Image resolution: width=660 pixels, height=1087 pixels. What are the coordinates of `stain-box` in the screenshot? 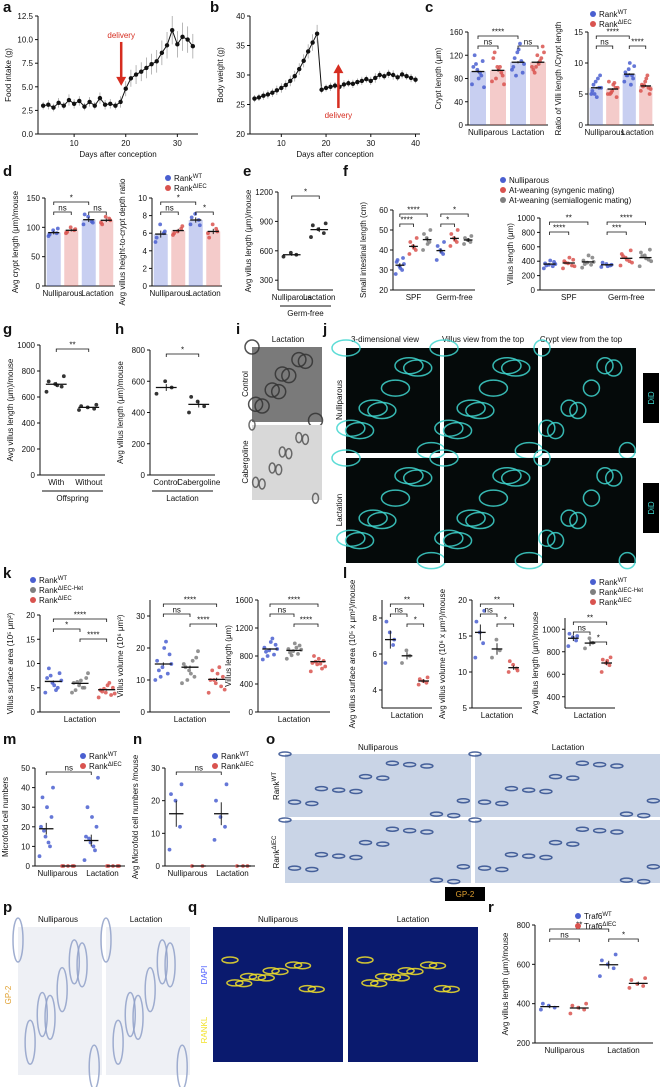 It's located at (465, 894).